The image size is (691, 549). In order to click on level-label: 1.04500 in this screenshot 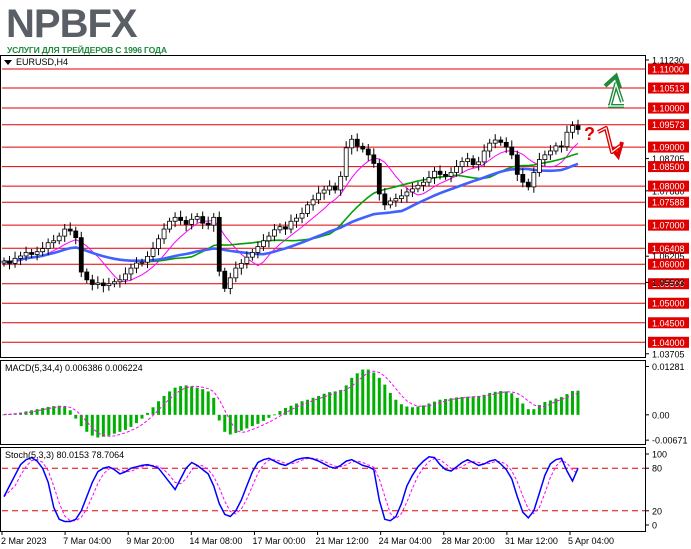, I will do `click(668, 323)`.